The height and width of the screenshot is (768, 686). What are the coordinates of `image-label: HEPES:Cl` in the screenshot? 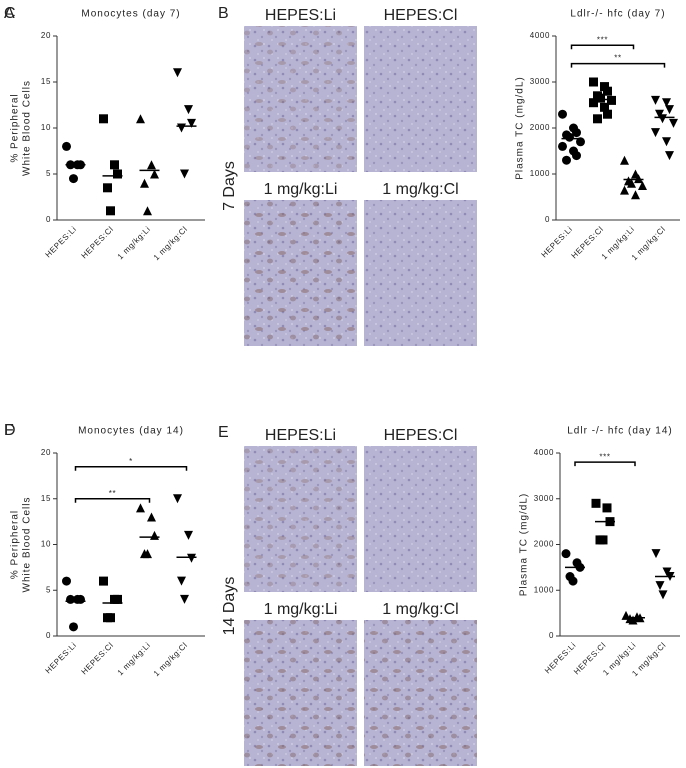 It's located at (421, 435).